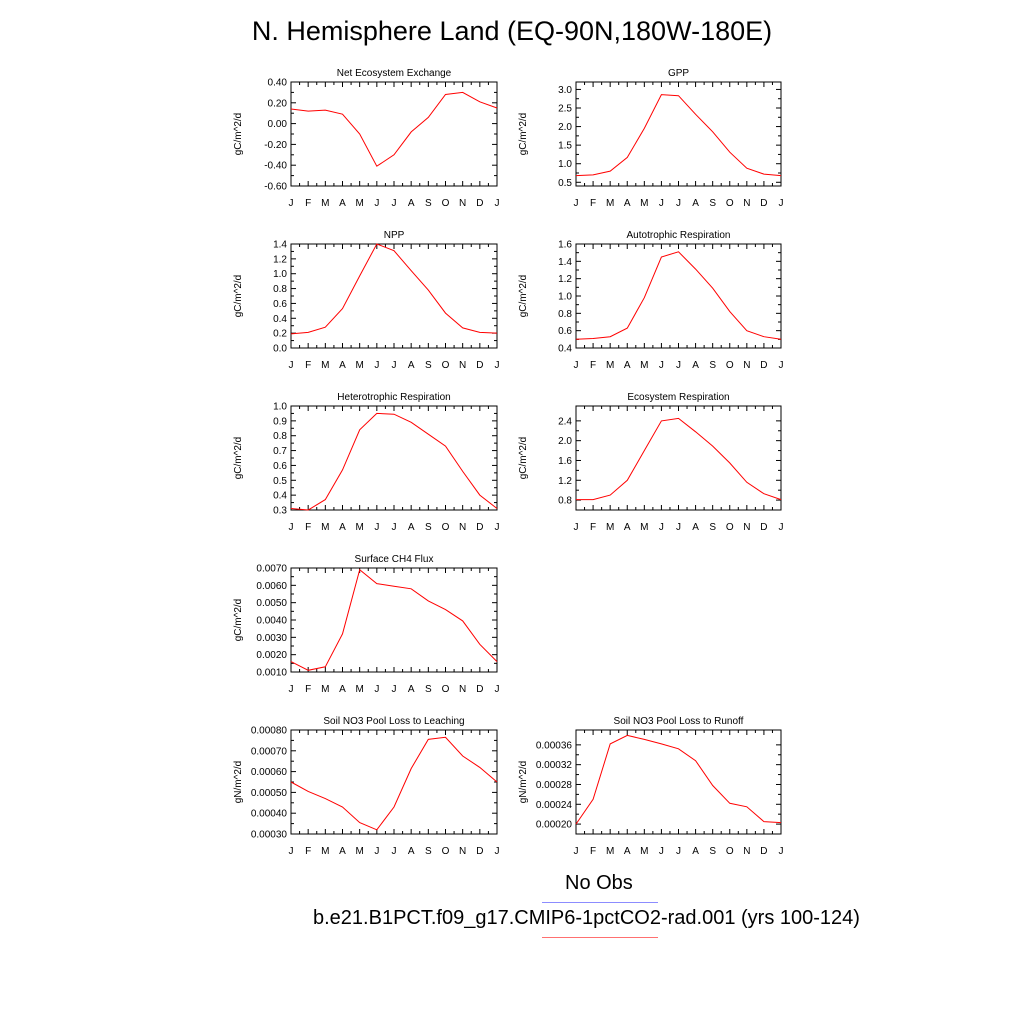 This screenshot has height=1024, width=1024. Describe the element at coordinates (554, 785) in the screenshot. I see `y-tick-label: 0.00028` at that location.